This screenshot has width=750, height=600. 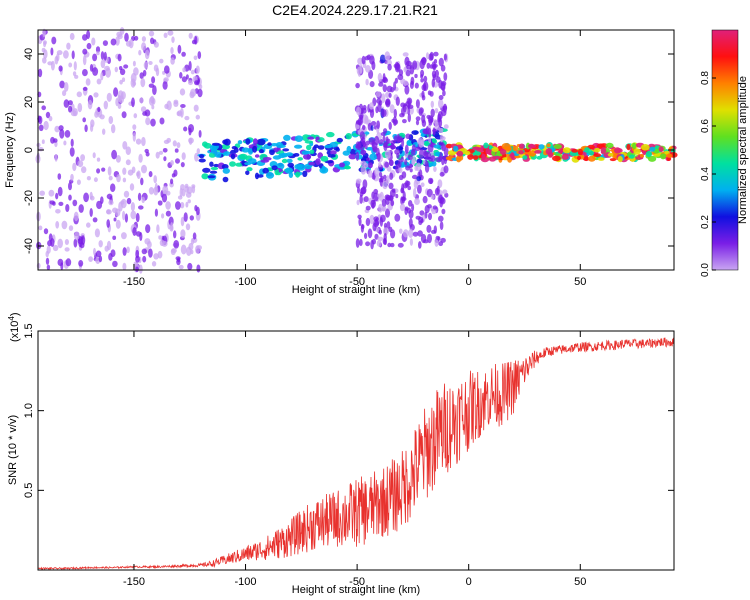 I want to click on colorbar-tick-label: 0.4, so click(x=705, y=174).